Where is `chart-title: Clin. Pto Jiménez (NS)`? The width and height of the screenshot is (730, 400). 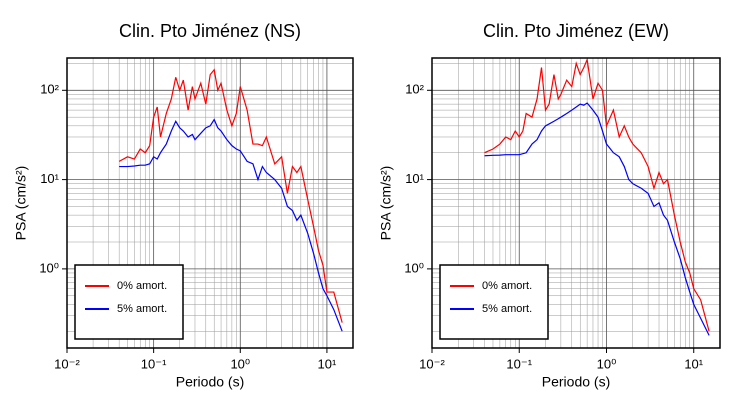
chart-title: Clin. Pto Jiménez (NS) is located at coordinates (210, 31).